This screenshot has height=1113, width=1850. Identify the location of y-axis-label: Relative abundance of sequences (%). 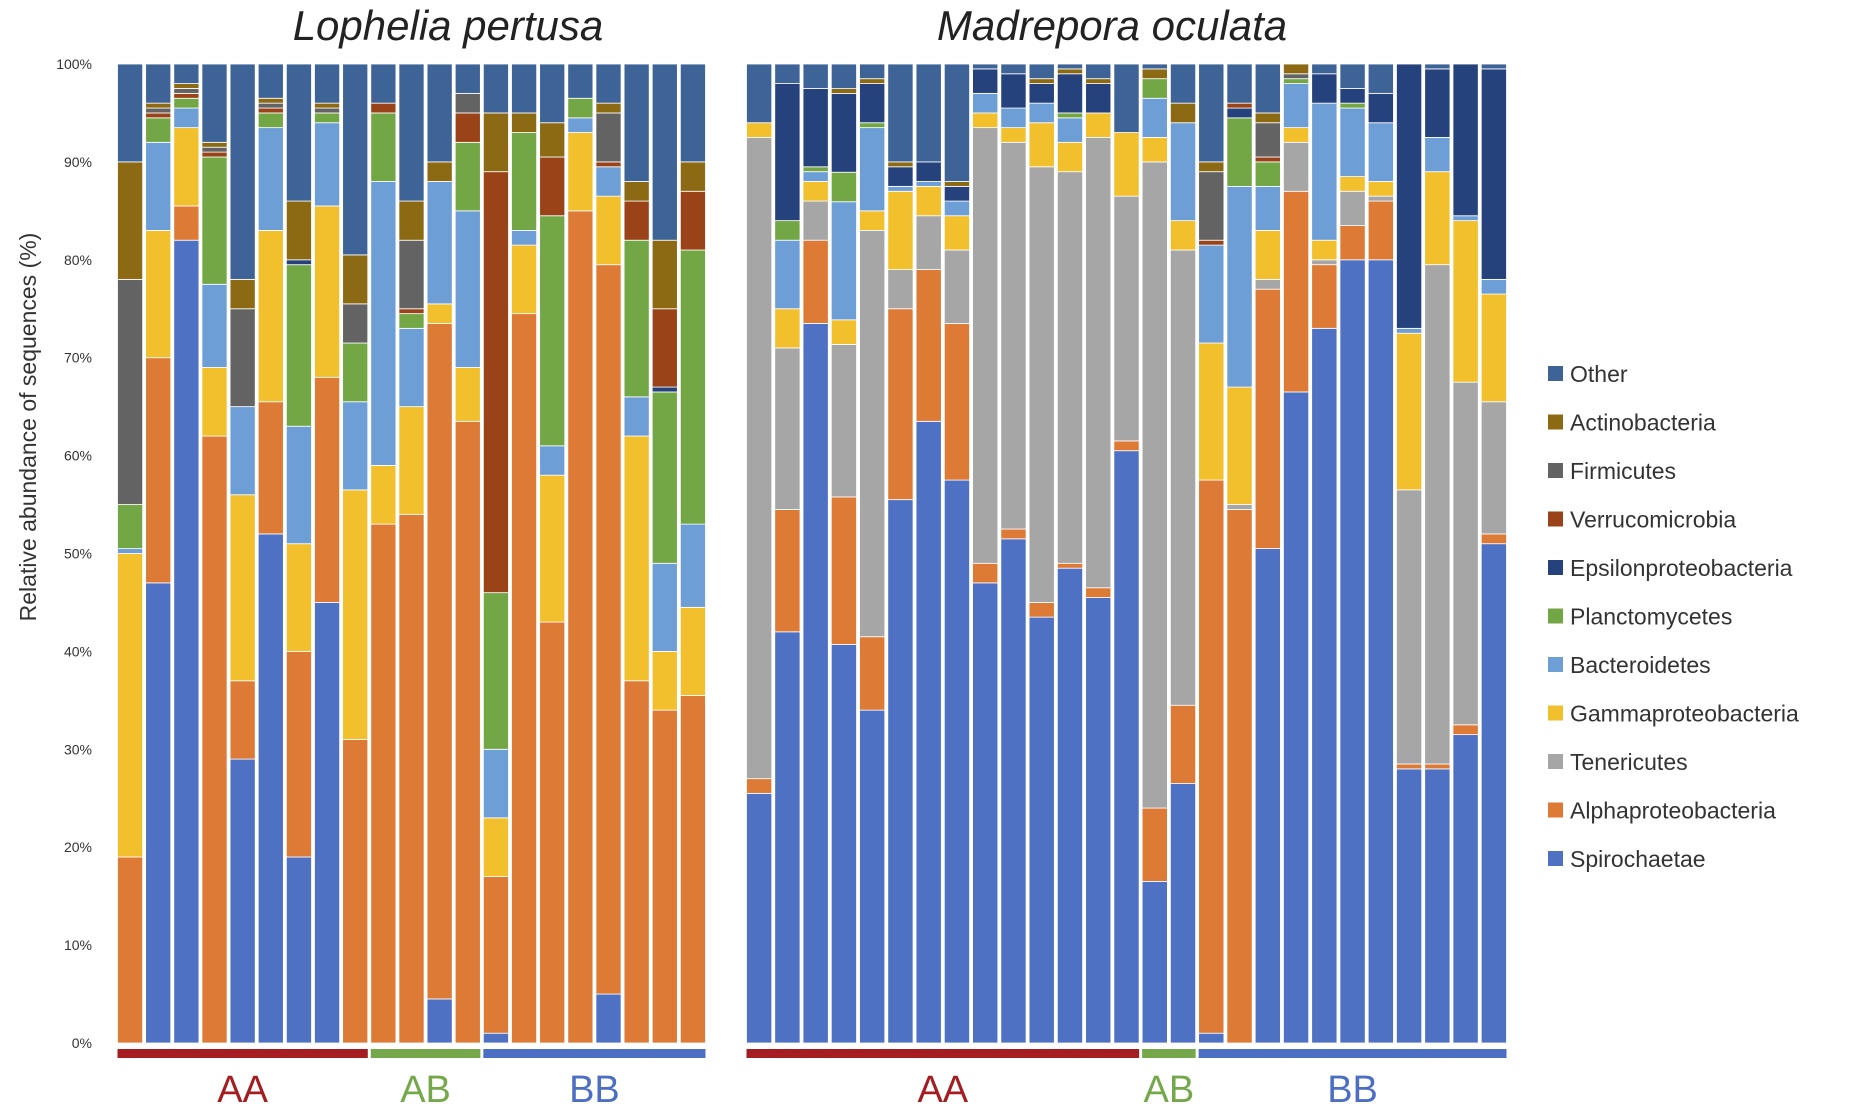
(28, 427).